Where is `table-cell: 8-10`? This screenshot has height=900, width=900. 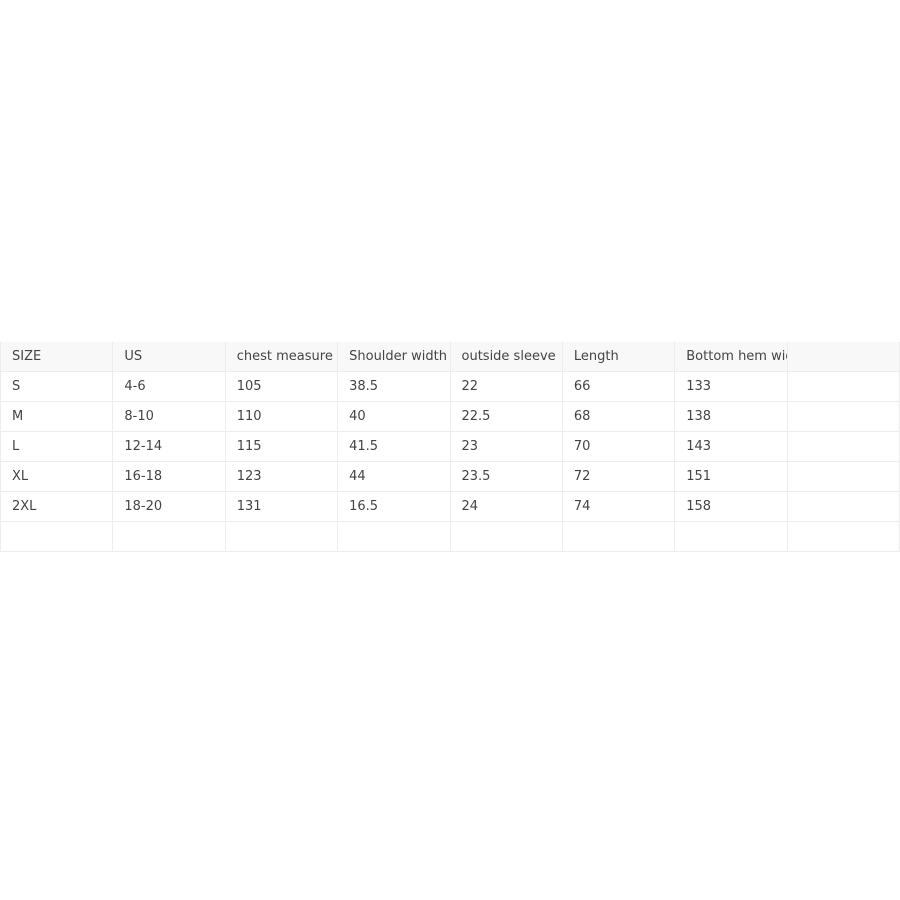 table-cell: 8-10 is located at coordinates (169, 416).